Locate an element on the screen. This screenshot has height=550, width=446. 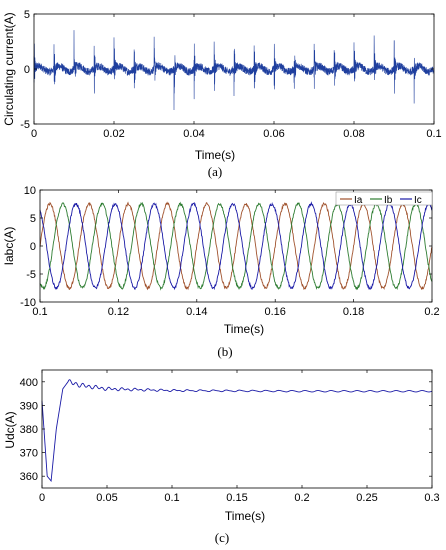
x-tick-label: 0.15 is located at coordinates (236, 498).